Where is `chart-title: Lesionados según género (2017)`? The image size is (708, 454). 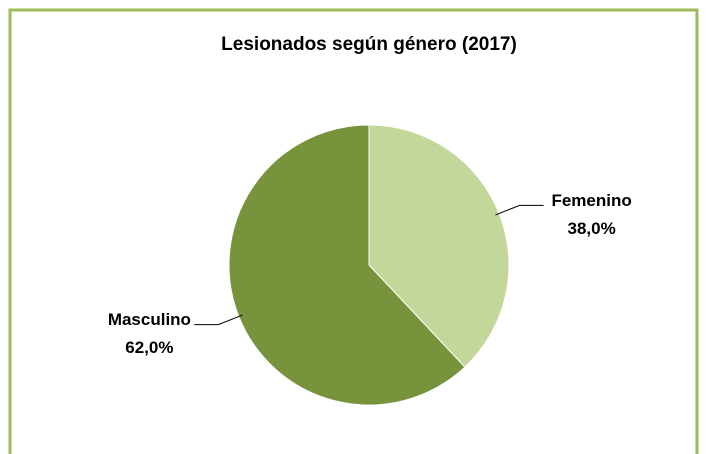 chart-title: Lesionados según género (2017) is located at coordinates (369, 44).